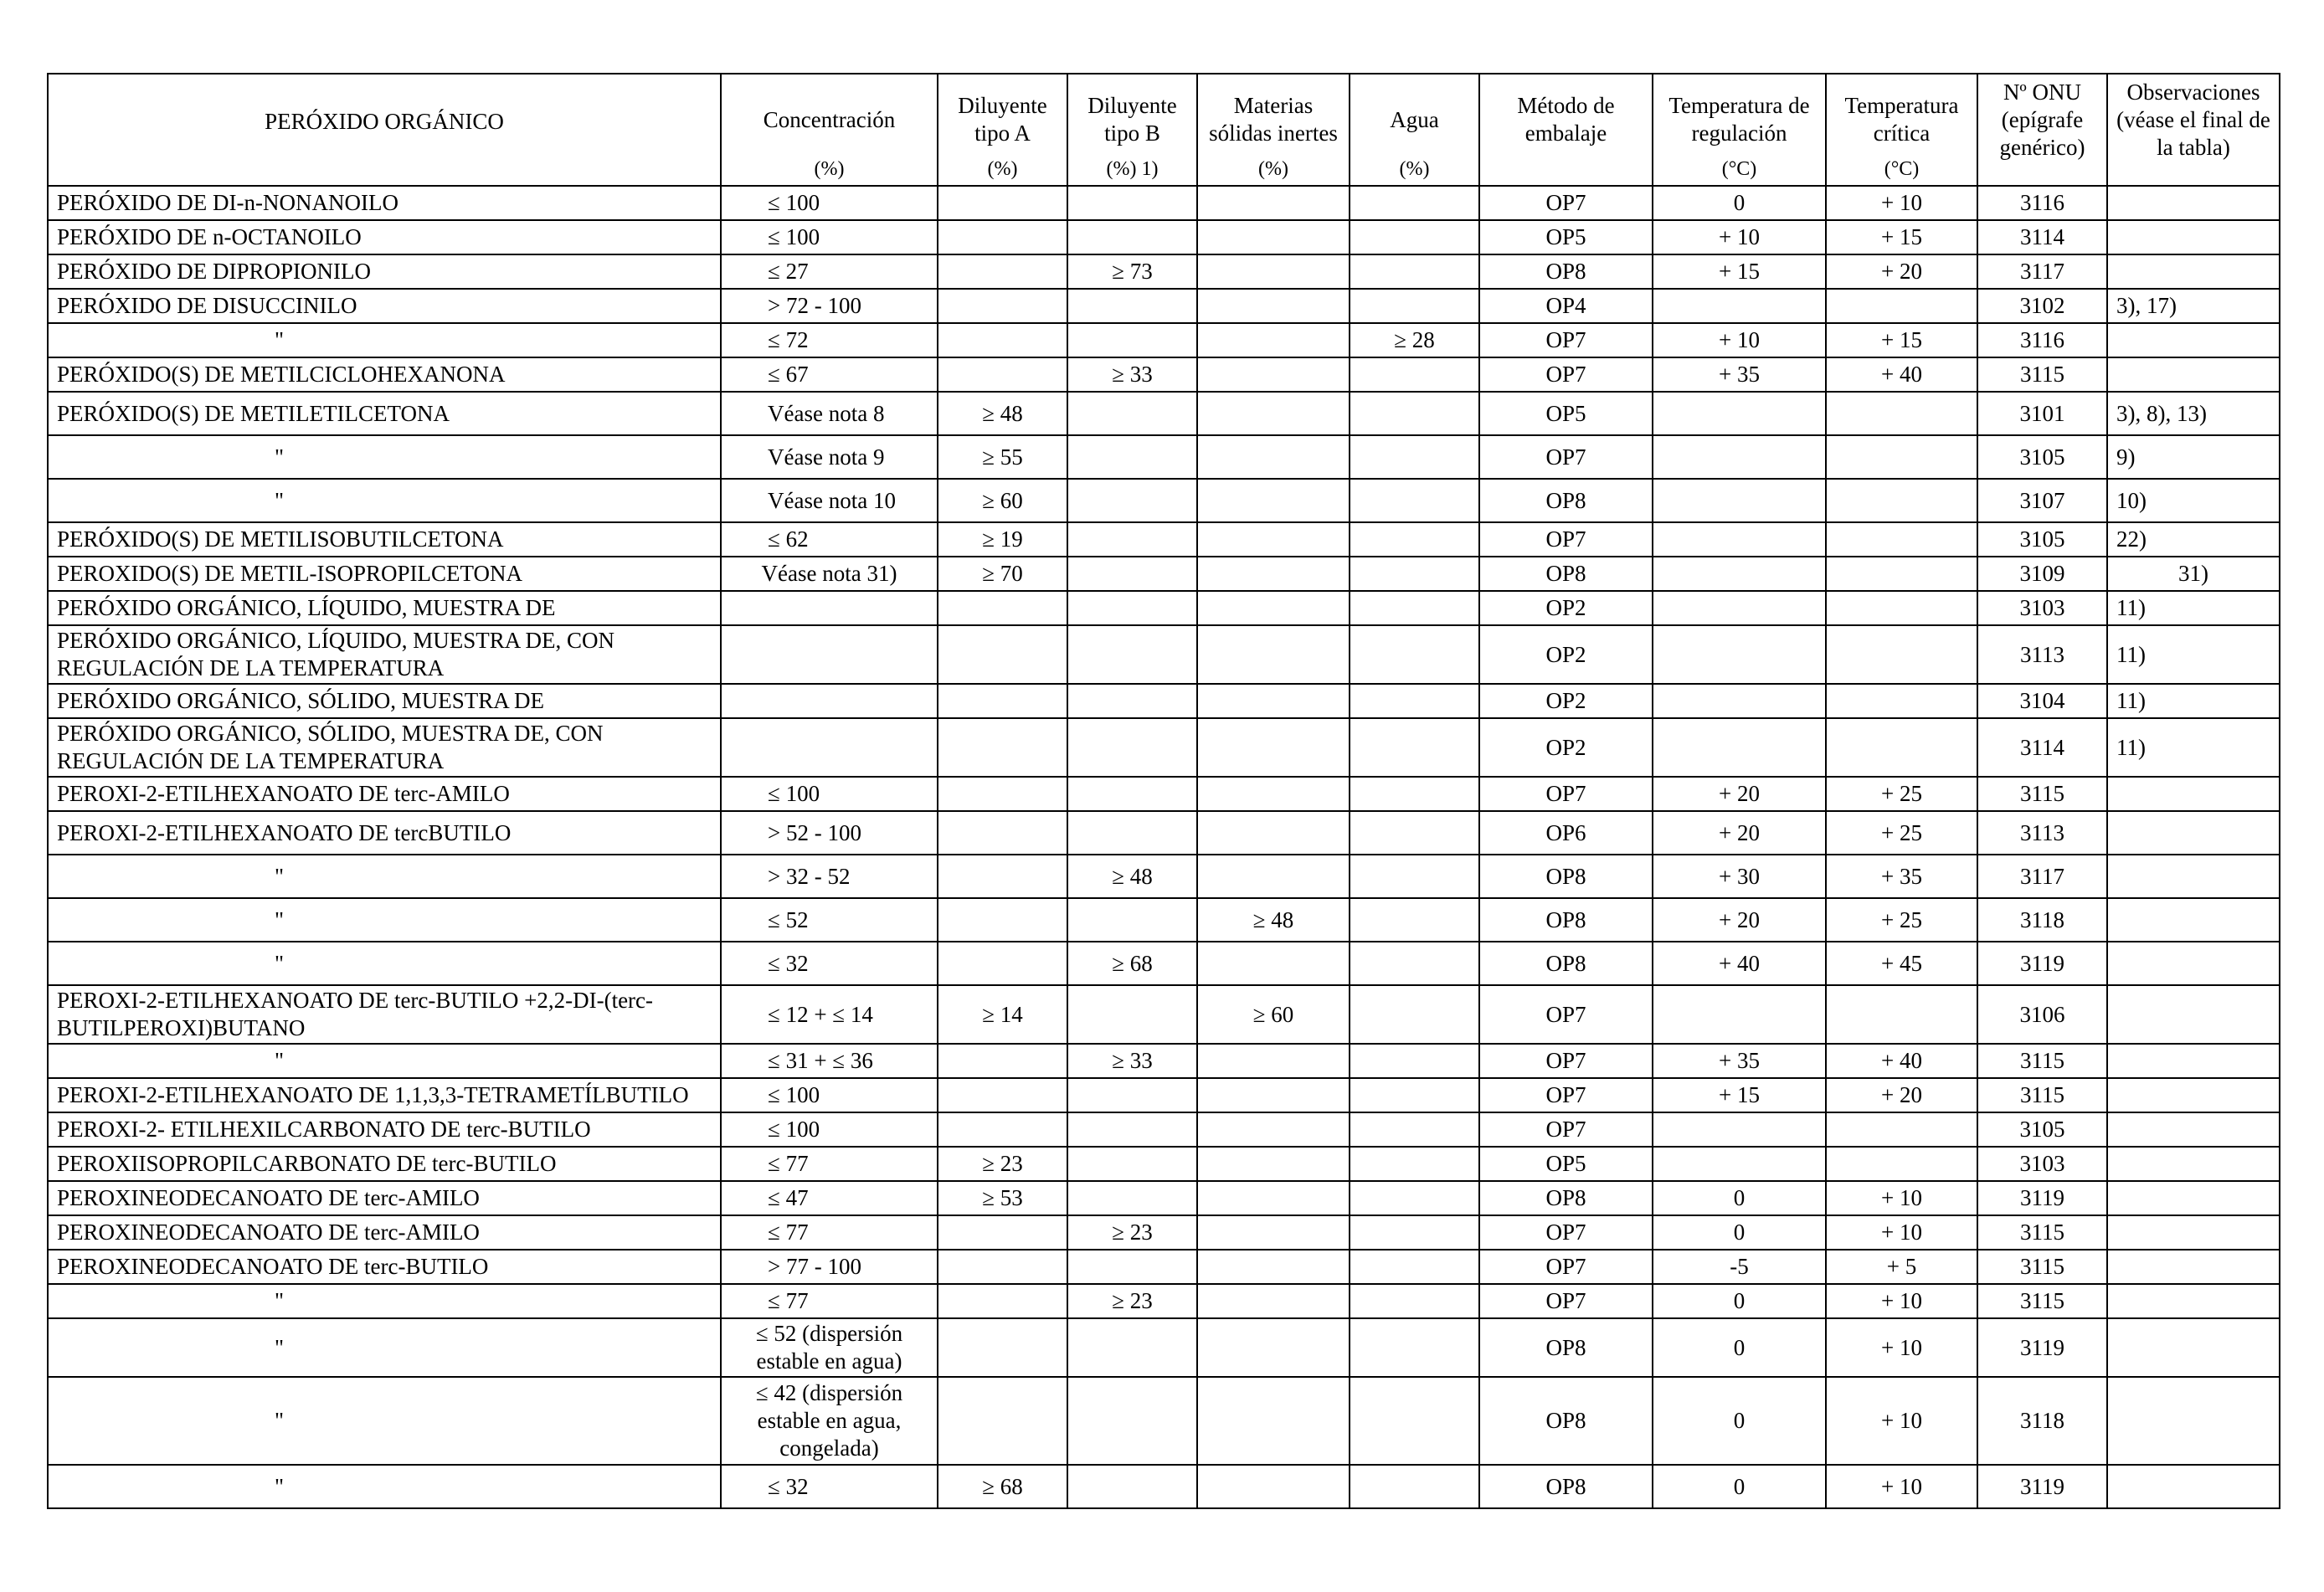 Image resolution: width=2324 pixels, height=1592 pixels. I want to click on column-header: Materias sólidas inertes (%), so click(1273, 130).